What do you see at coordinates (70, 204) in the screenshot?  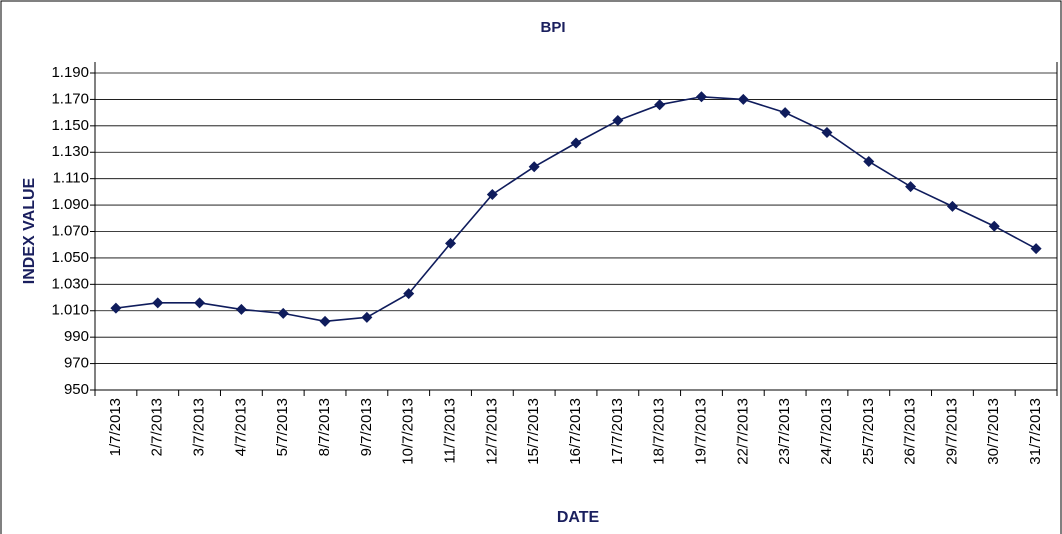 I see `y-tick-label: 1.090` at bounding box center [70, 204].